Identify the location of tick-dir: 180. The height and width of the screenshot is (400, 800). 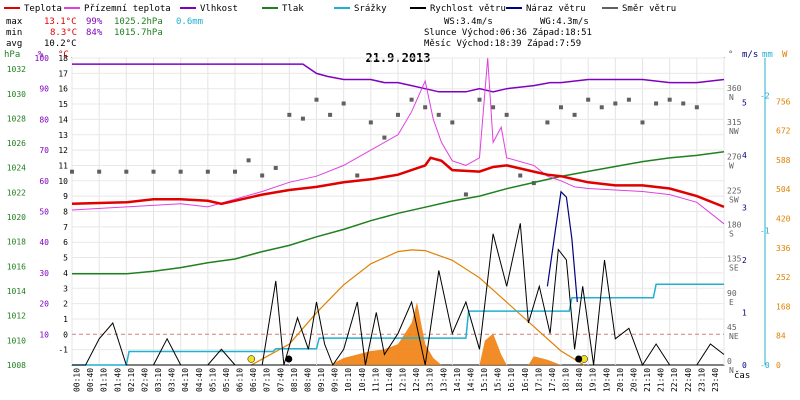
(734, 225).